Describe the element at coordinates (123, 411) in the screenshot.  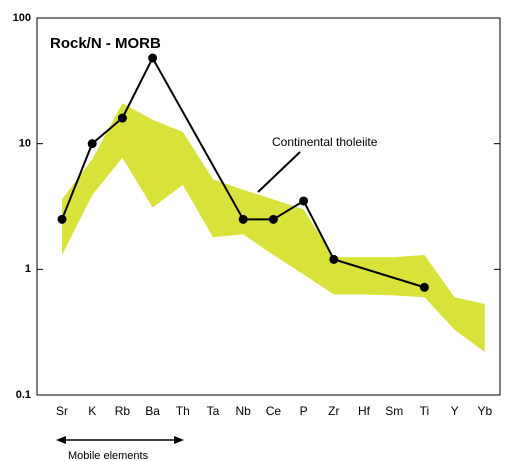
I see `x-tick-label: Rb` at that location.